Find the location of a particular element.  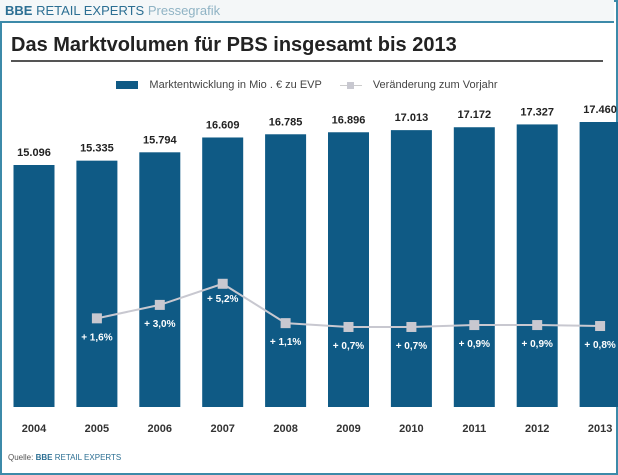

bar-value-label: 17.172 is located at coordinates (474, 115).